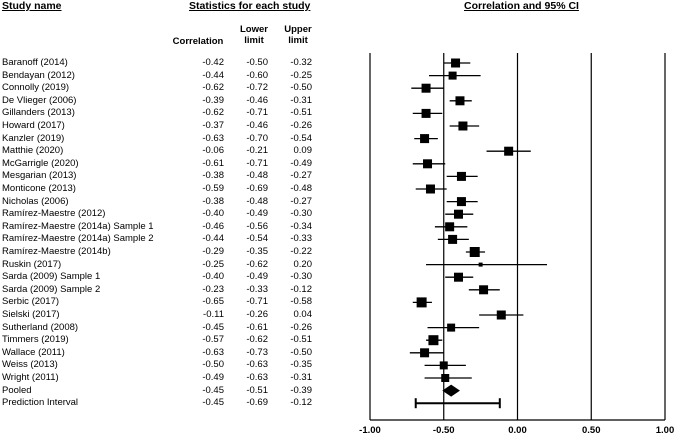  I want to click on correlation-value: -0.25, so click(213, 264).